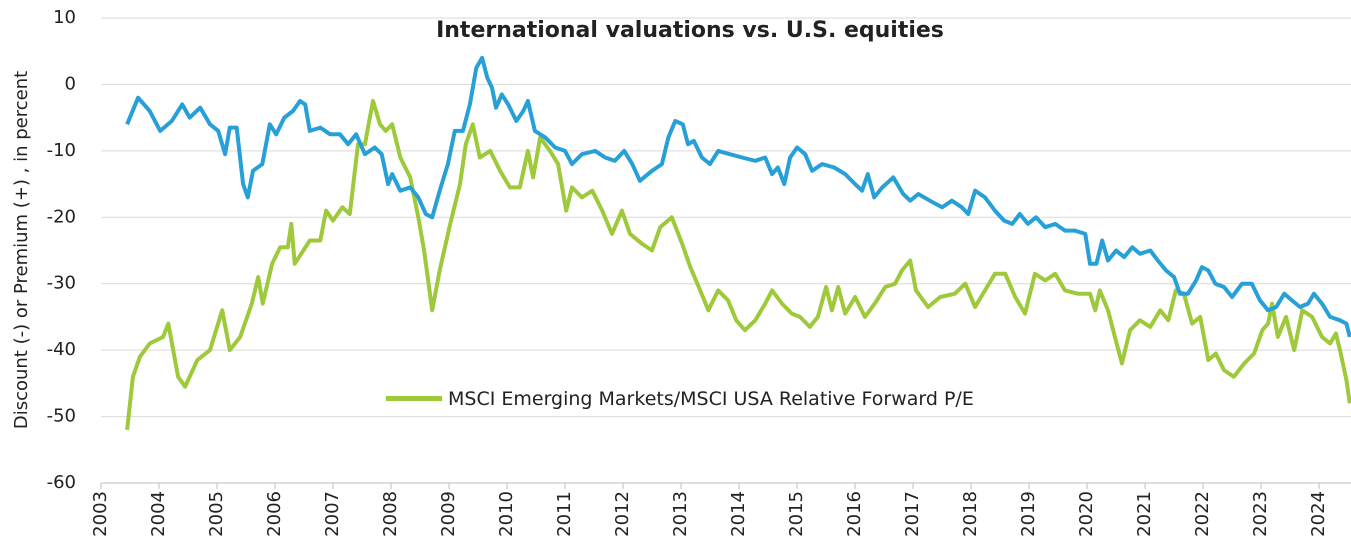 This screenshot has height=551, width=1351. What do you see at coordinates (61, 416) in the screenshot?
I see `y-tick-label: -50` at bounding box center [61, 416].